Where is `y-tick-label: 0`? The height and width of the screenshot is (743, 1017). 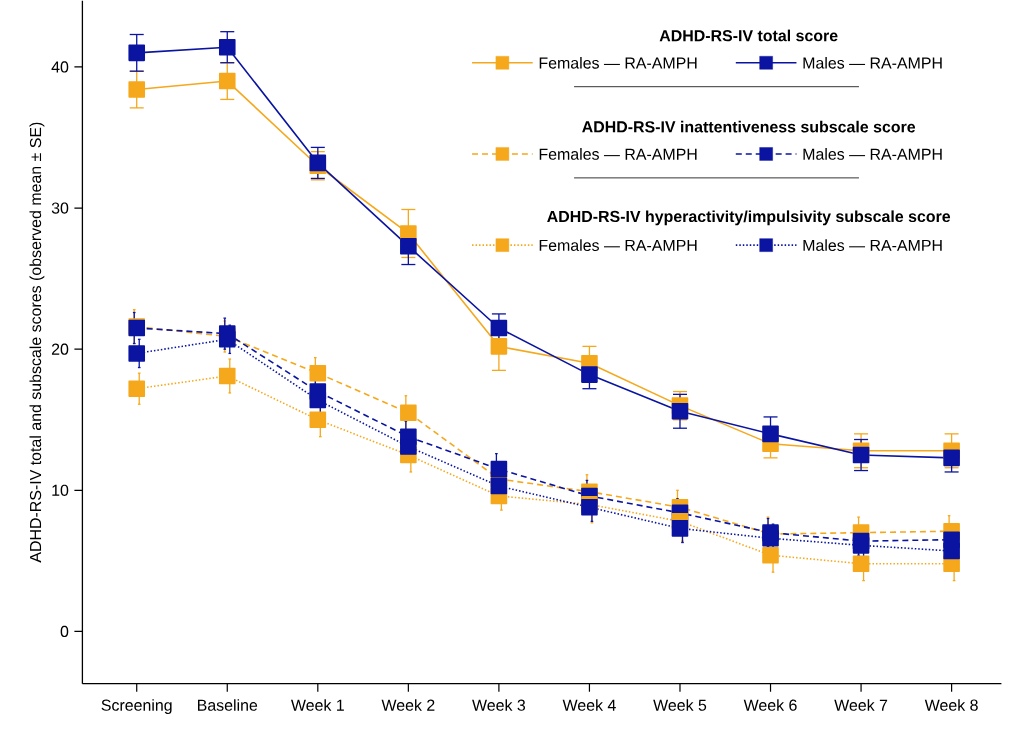
y-tick-label: 0 is located at coordinates (64, 631).